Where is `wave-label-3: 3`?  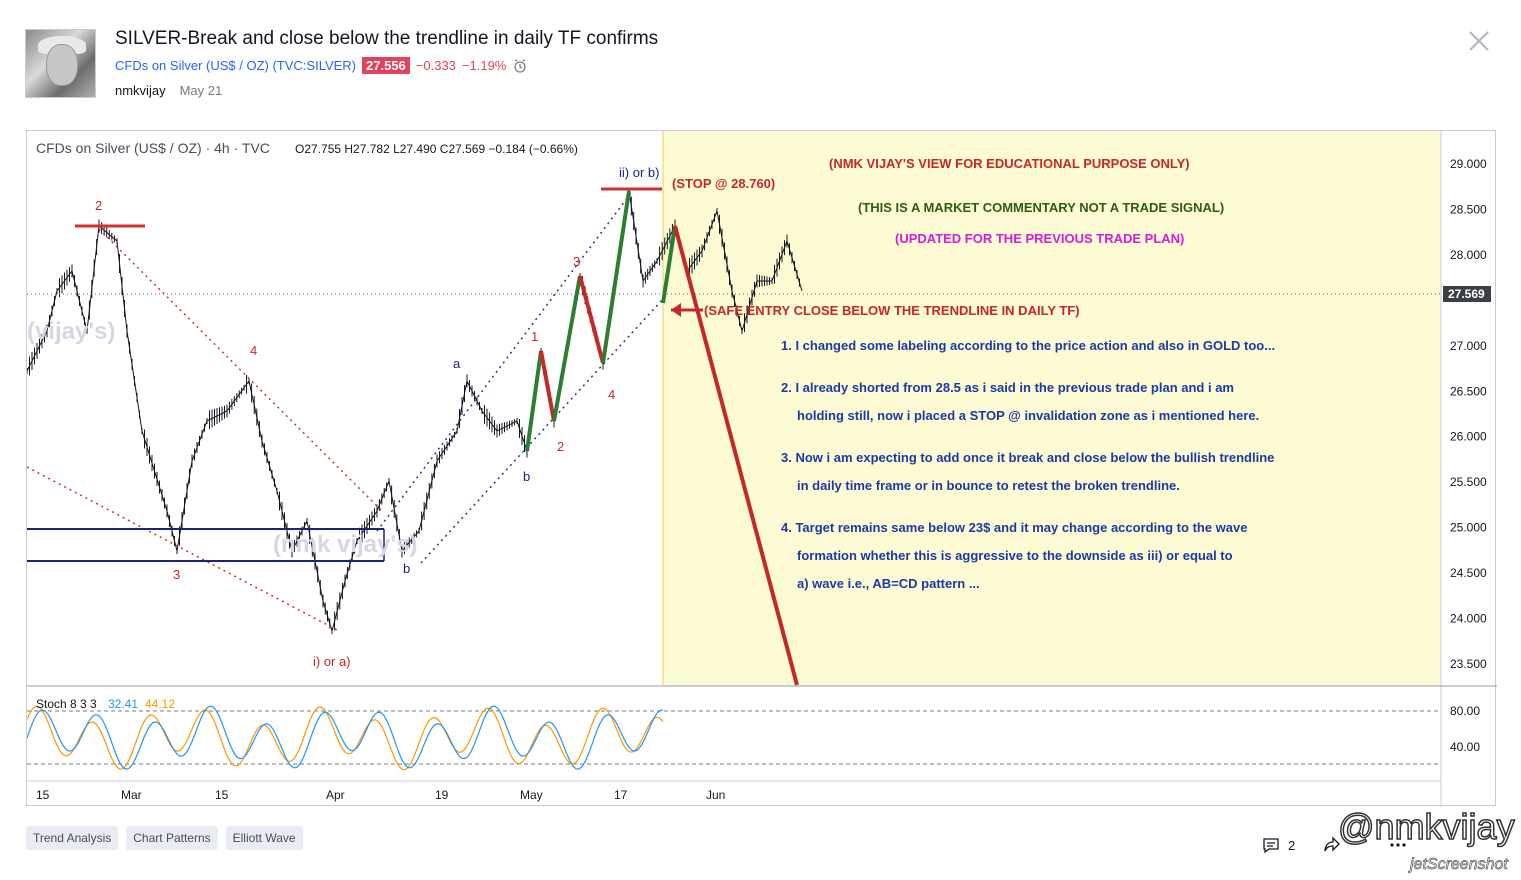 wave-label-3: 3 is located at coordinates (176, 574).